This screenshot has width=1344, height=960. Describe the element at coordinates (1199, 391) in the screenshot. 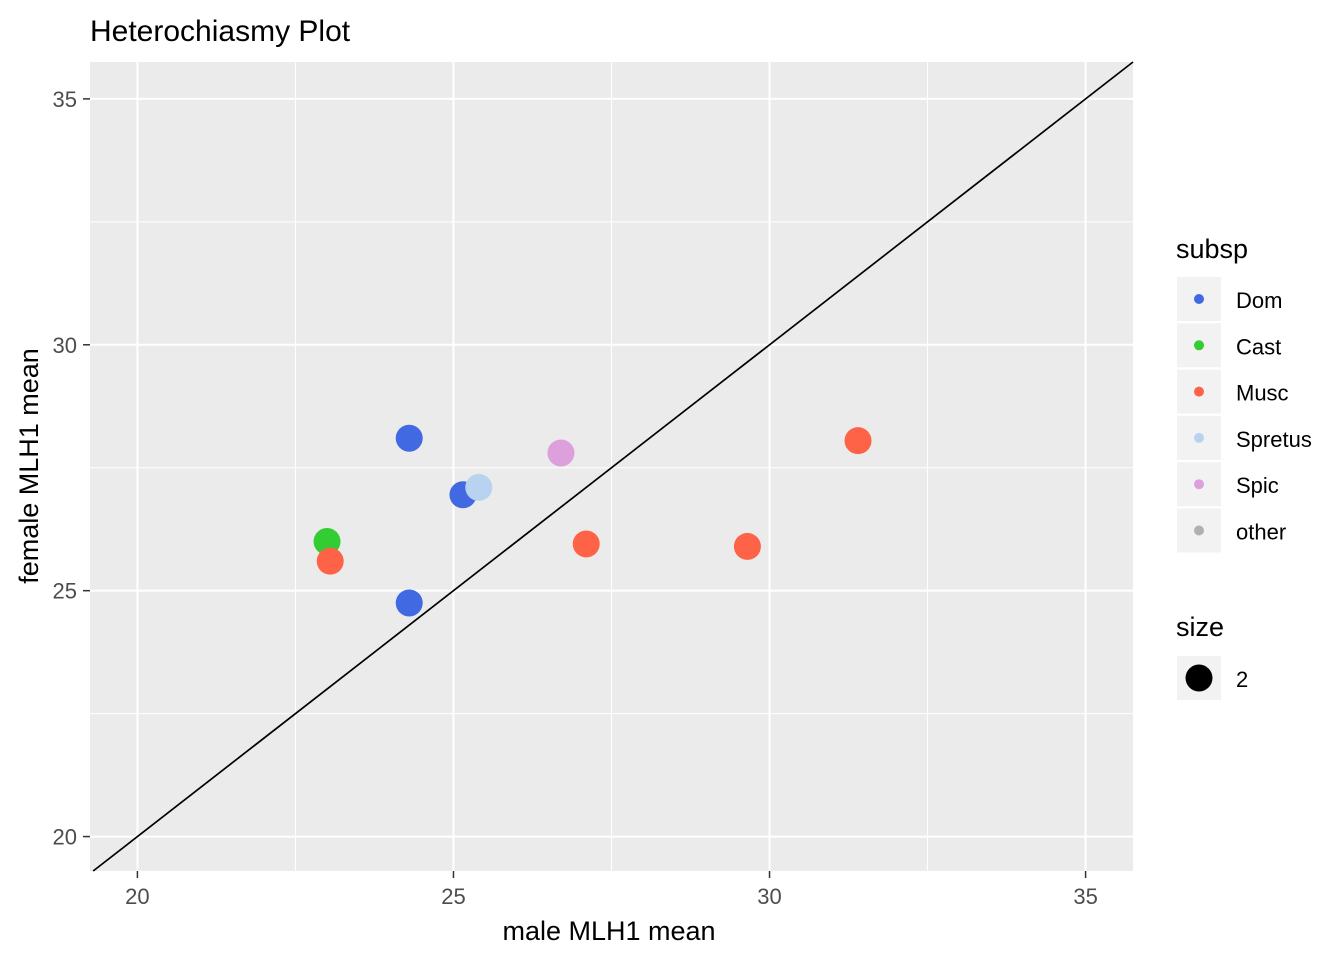

I see `legend-swatch-musc` at that location.